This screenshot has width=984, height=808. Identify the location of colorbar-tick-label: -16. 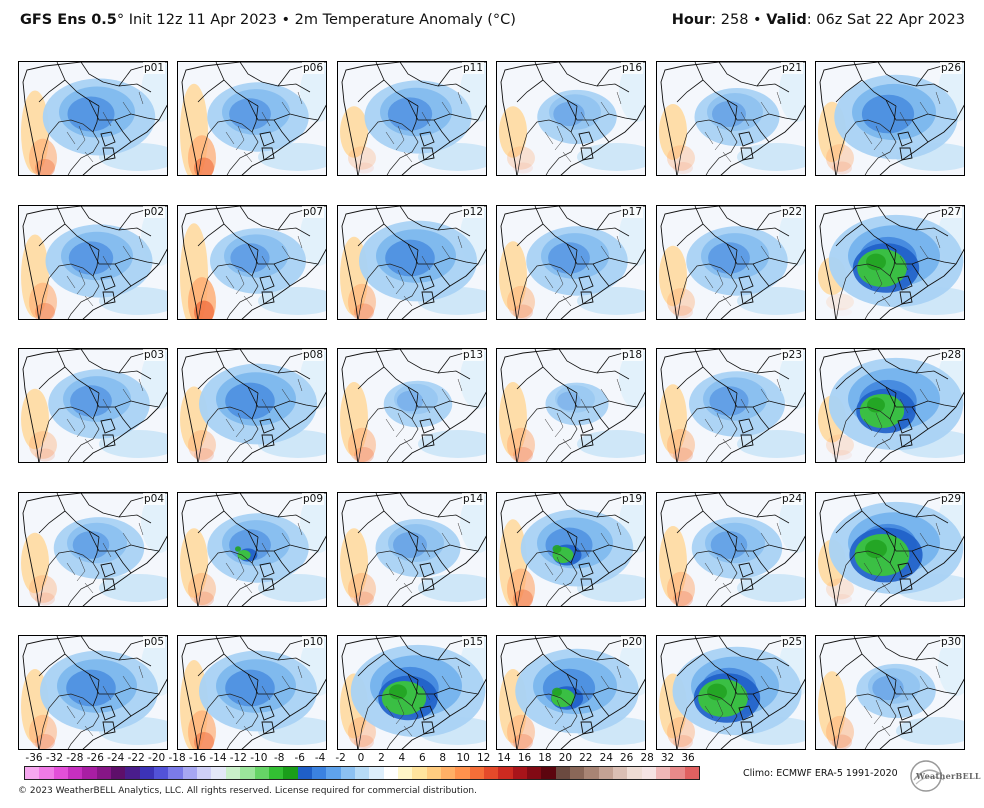
(197, 758).